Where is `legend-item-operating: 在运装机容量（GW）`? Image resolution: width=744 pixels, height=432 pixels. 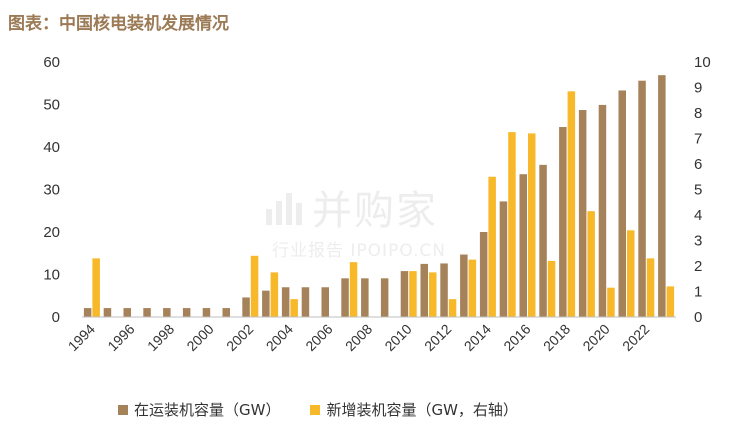 legend-item-operating: 在运装机容量（GW） is located at coordinates (199, 409).